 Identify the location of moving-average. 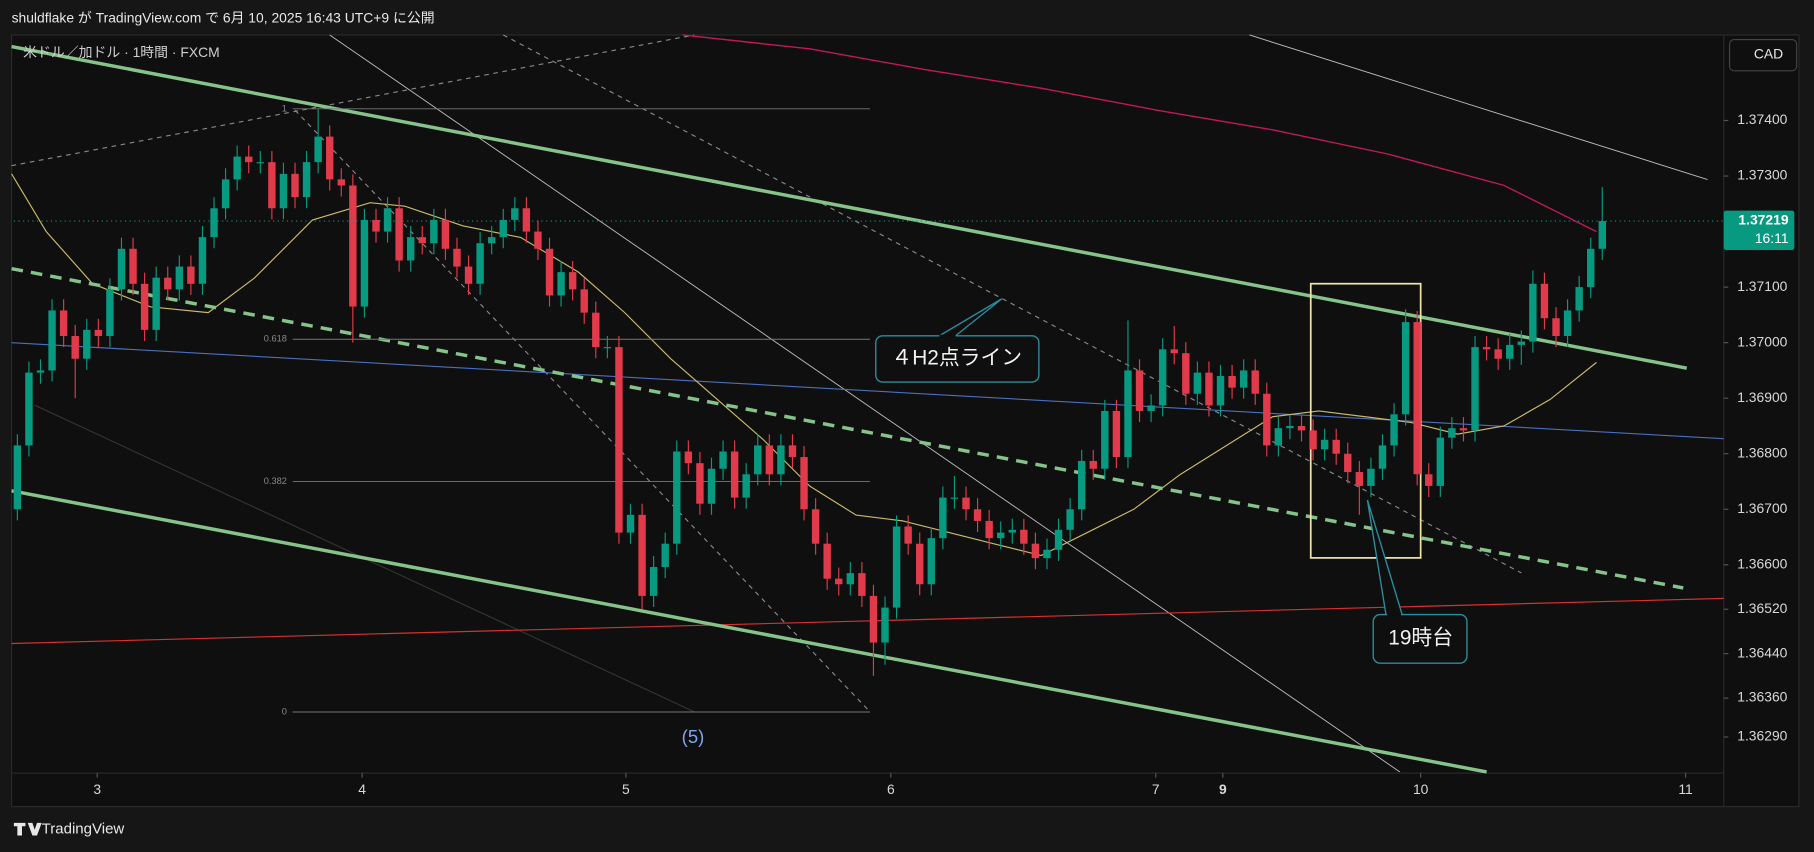
(1139, 133).